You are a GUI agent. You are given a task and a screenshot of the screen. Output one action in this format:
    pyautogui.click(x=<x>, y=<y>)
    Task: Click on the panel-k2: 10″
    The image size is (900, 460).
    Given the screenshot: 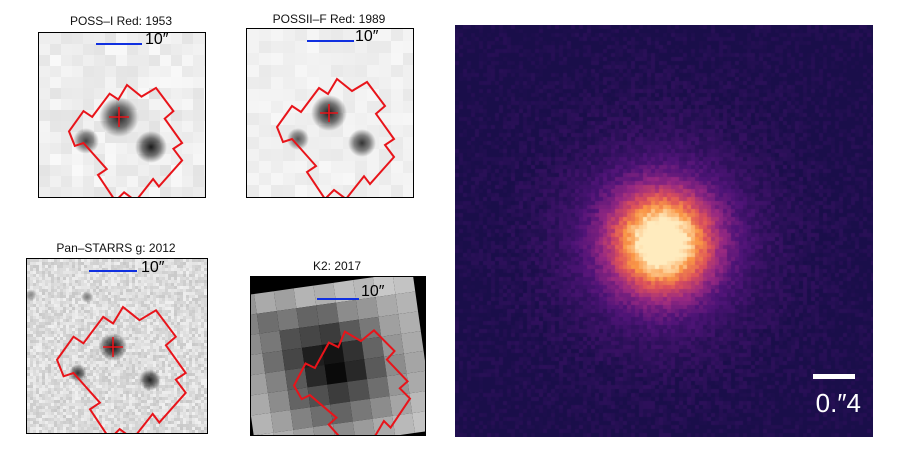 What is the action you would take?
    pyautogui.click(x=338, y=356)
    